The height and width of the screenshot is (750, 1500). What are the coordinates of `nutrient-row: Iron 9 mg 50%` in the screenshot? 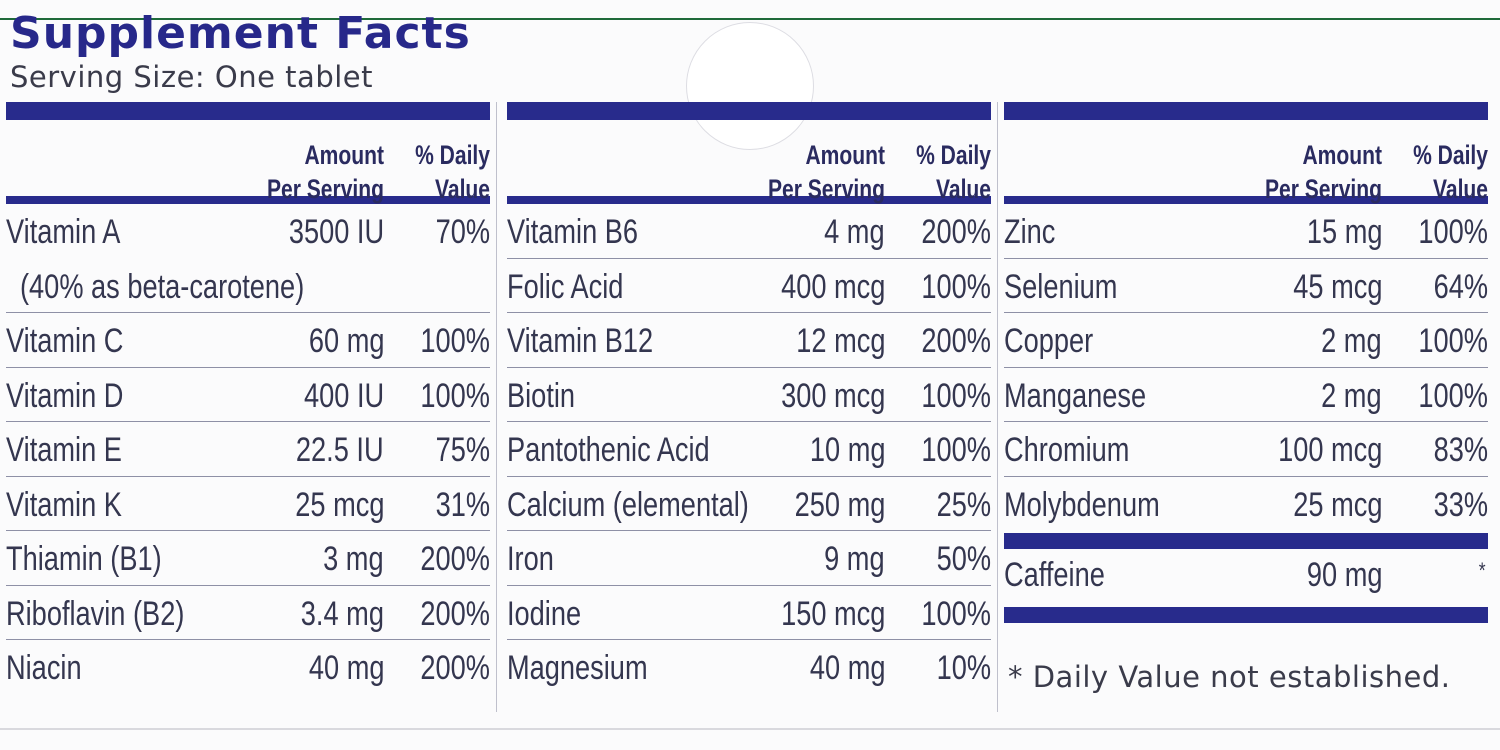 It's located at (749, 558).